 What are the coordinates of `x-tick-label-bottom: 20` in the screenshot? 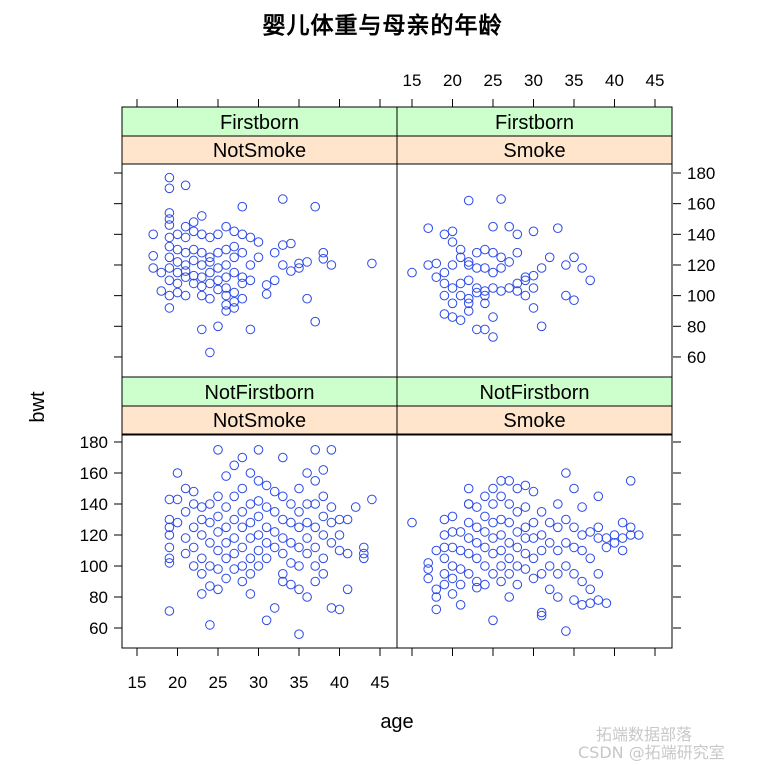 It's located at (177, 682).